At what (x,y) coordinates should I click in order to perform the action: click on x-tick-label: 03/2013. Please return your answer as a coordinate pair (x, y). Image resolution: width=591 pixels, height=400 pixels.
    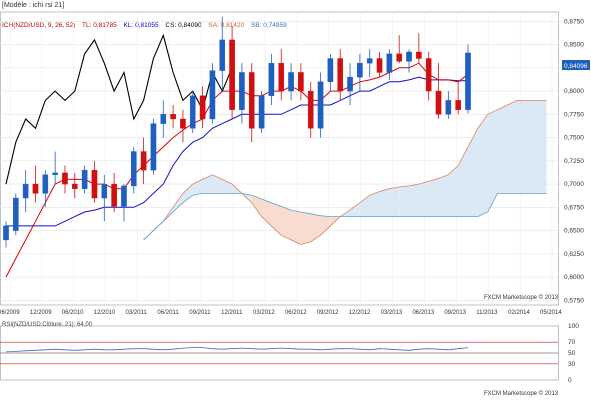
    Looking at the image, I should click on (392, 313).